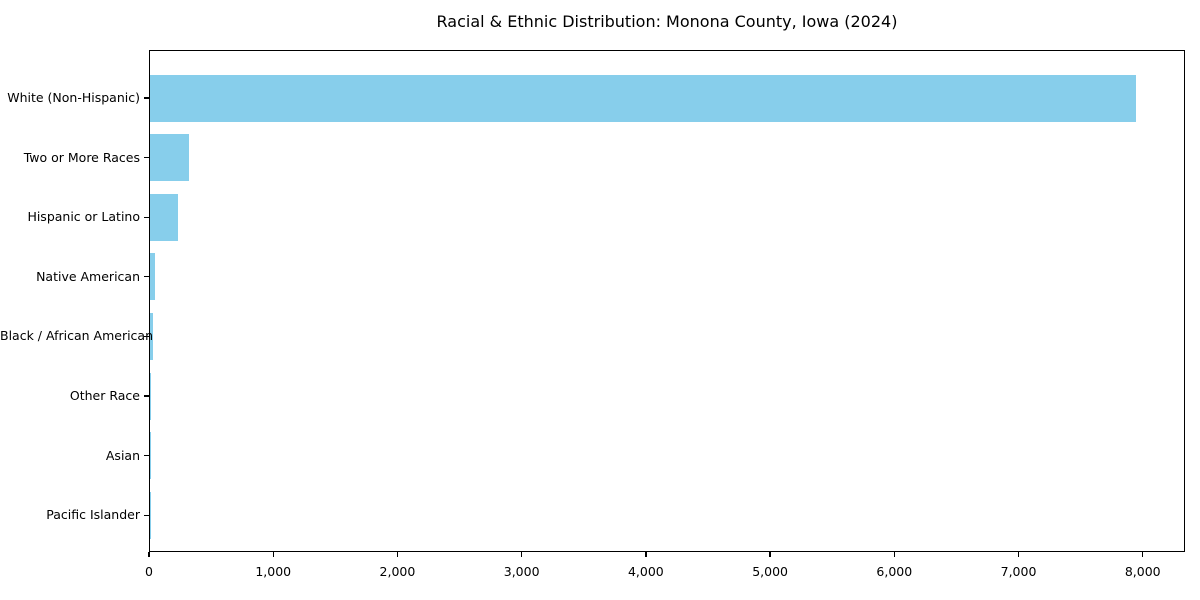 The image size is (1200, 600). Describe the element at coordinates (104, 395) in the screenshot. I see `y-tick-label: Other Race` at that location.